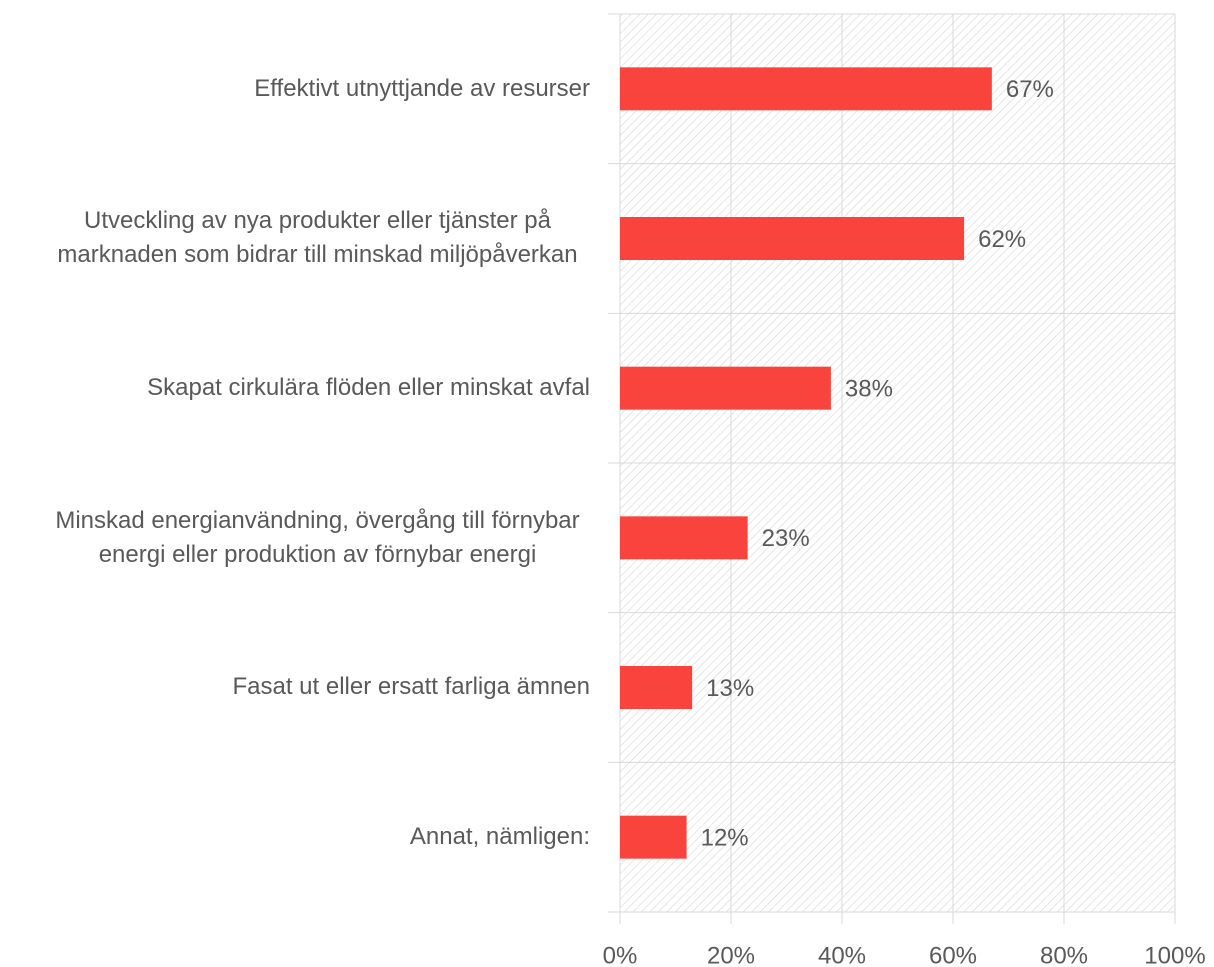 The width and height of the screenshot is (1214, 967). What do you see at coordinates (1064, 954) in the screenshot?
I see `x-tick-label: 80%` at bounding box center [1064, 954].